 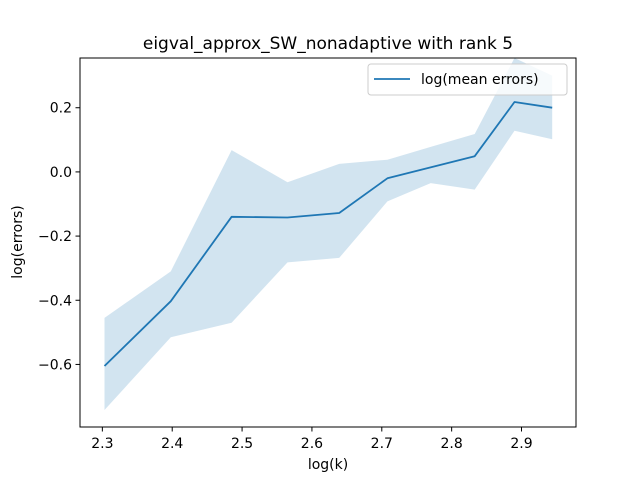 I want to click on legend: log(mean errors), so click(x=467, y=79).